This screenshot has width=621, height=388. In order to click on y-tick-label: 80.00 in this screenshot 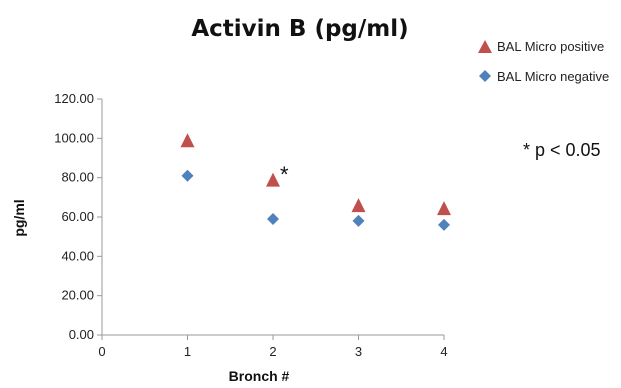, I will do `click(77, 177)`.